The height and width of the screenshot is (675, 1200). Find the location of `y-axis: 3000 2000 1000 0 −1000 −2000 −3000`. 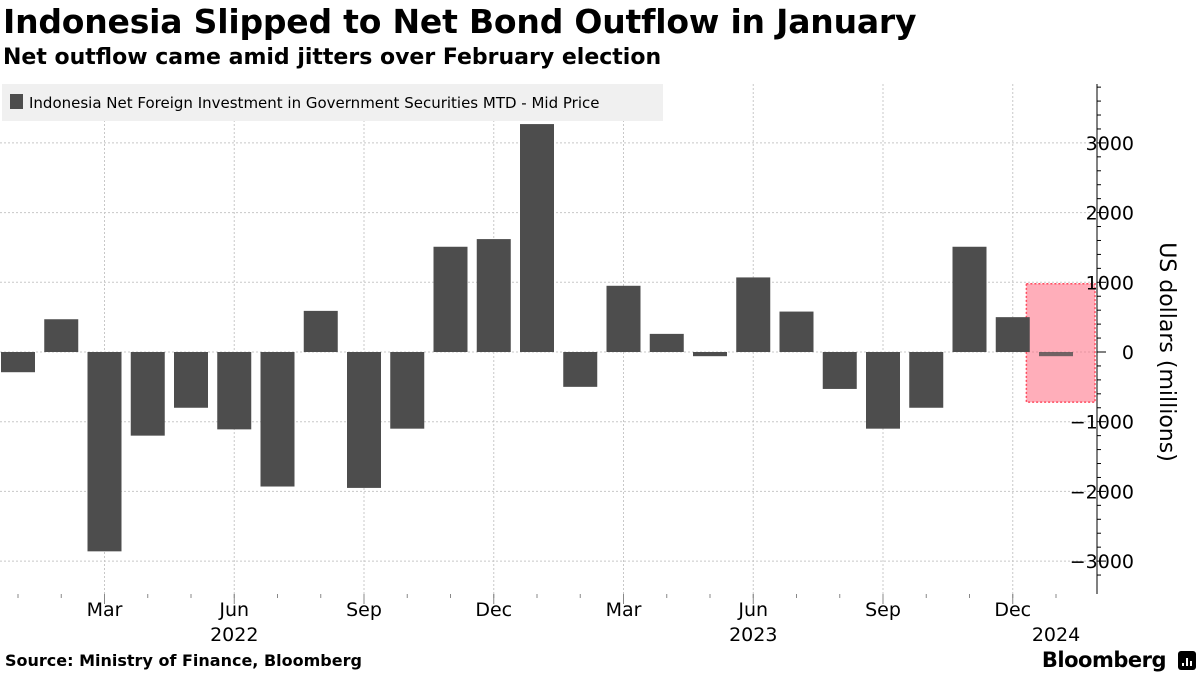

y-axis: 3000 2000 1000 0 −1000 −2000 −3000 is located at coordinates (1102, 339).